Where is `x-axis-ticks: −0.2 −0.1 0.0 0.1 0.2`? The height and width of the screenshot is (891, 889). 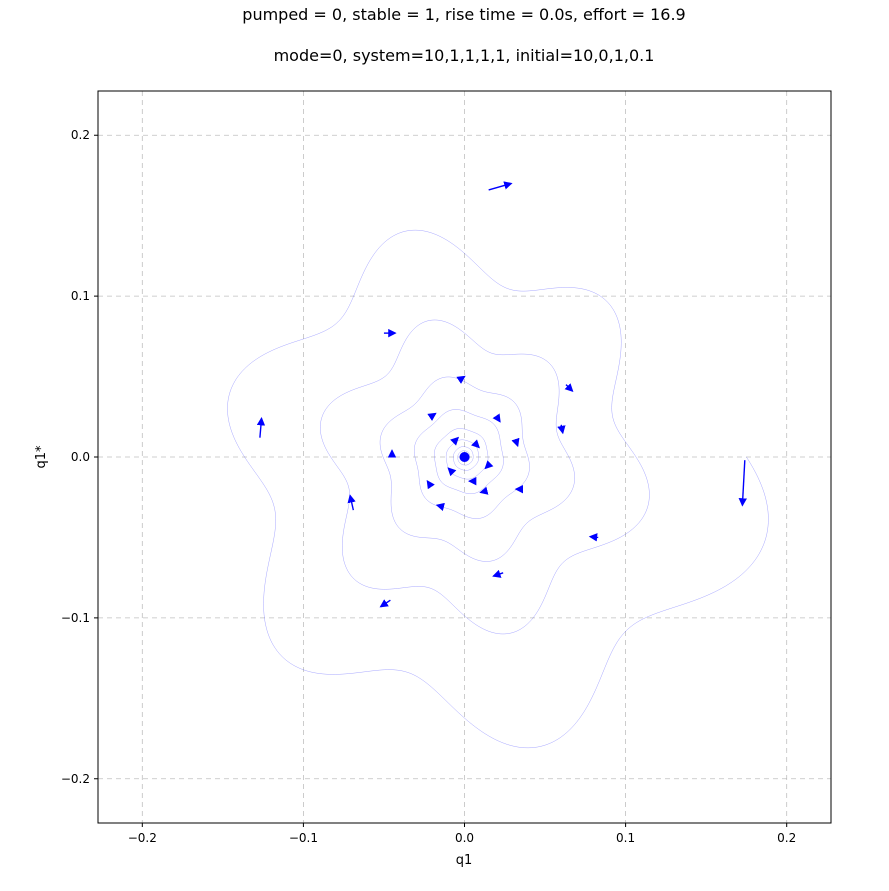 x-axis-ticks: −0.2 −0.1 0.0 0.1 0.2 is located at coordinates (462, 834).